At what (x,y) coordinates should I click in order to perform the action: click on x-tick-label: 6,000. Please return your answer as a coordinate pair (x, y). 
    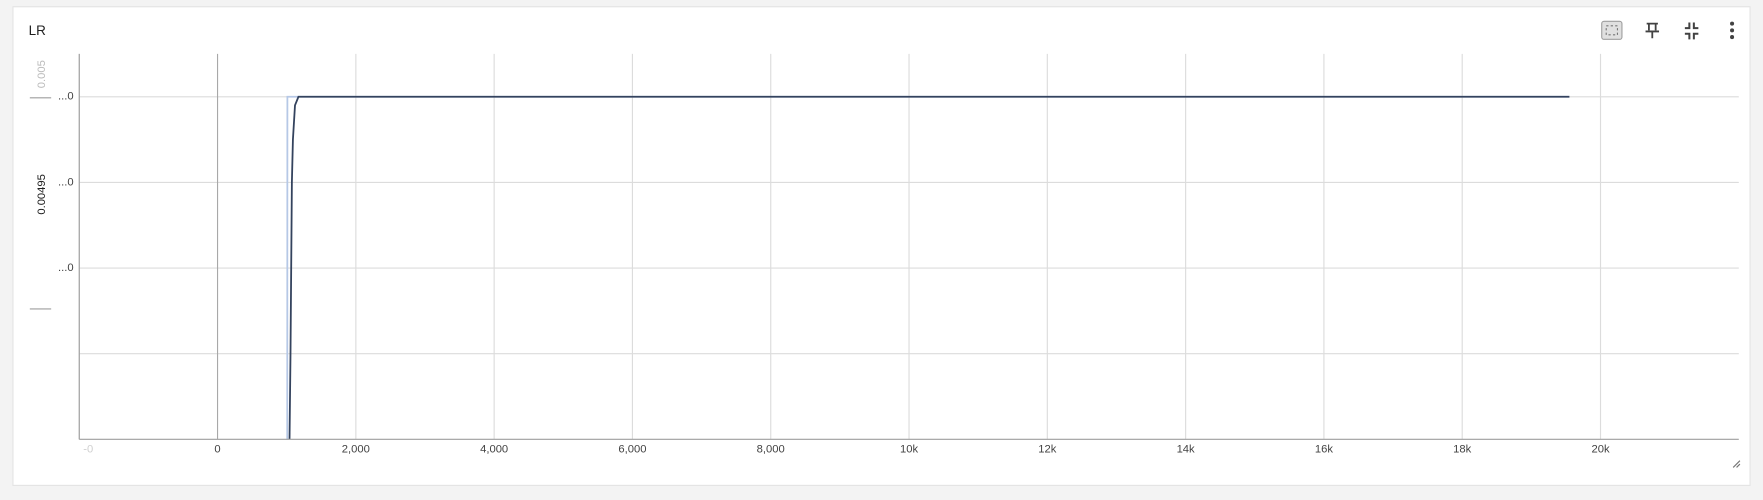
    Looking at the image, I should click on (632, 449).